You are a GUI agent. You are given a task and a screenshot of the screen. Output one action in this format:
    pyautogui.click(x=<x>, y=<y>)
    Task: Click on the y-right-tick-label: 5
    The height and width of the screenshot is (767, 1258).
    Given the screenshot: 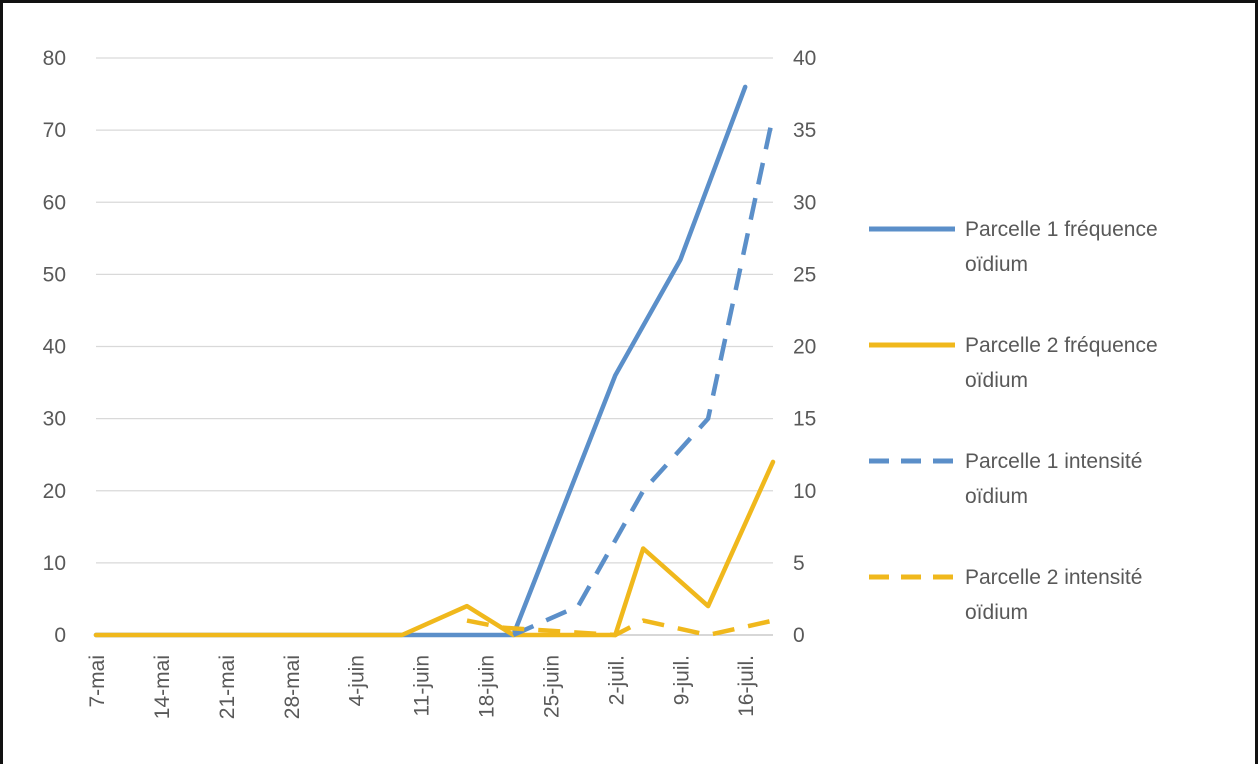 What is the action you would take?
    pyautogui.click(x=799, y=563)
    